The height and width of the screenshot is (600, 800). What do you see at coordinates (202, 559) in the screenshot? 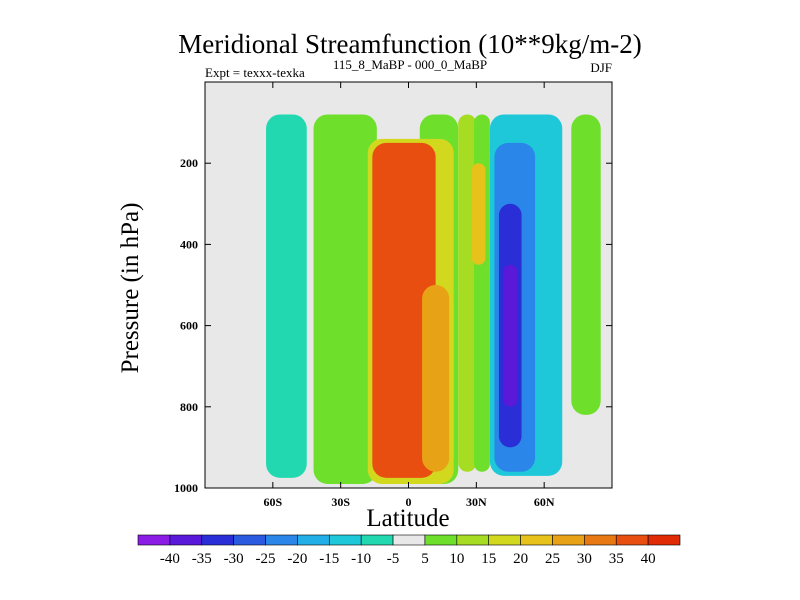
I see `colorbar-label-1: -35` at bounding box center [202, 559].